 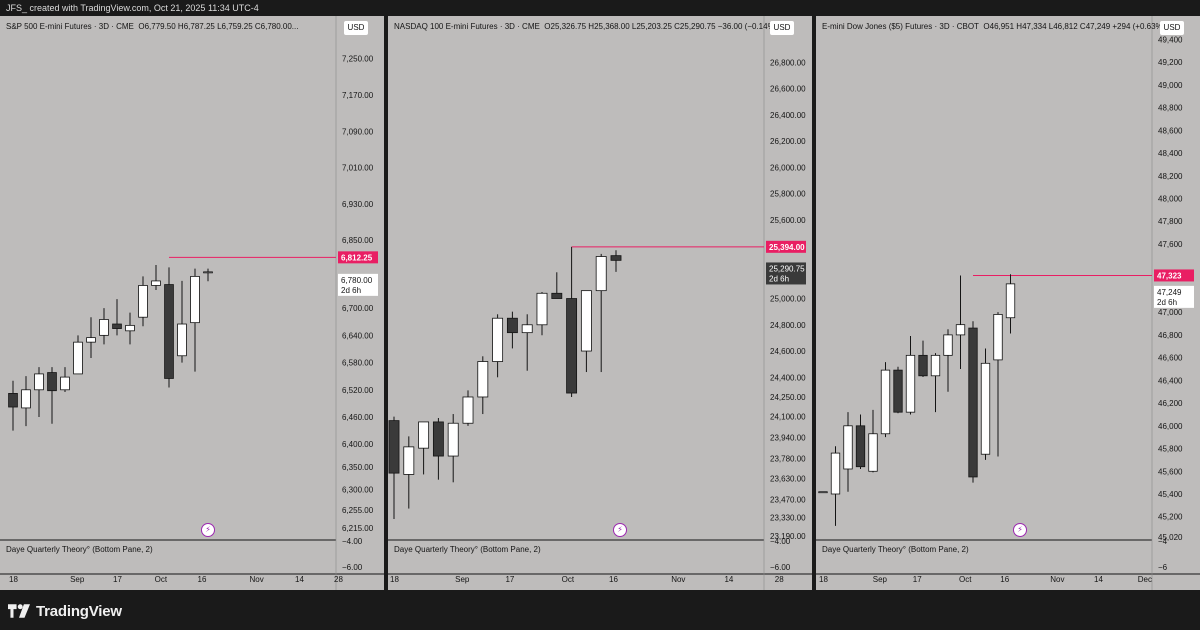 I want to click on y-tick-label: 6,350.00, so click(x=358, y=467).